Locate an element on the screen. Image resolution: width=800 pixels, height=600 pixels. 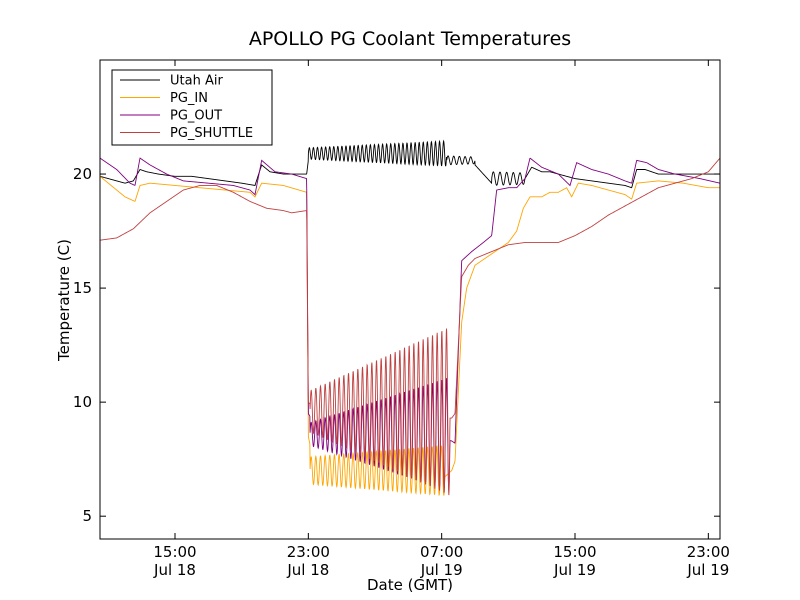
y-tick-label: 20 is located at coordinates (82, 174).